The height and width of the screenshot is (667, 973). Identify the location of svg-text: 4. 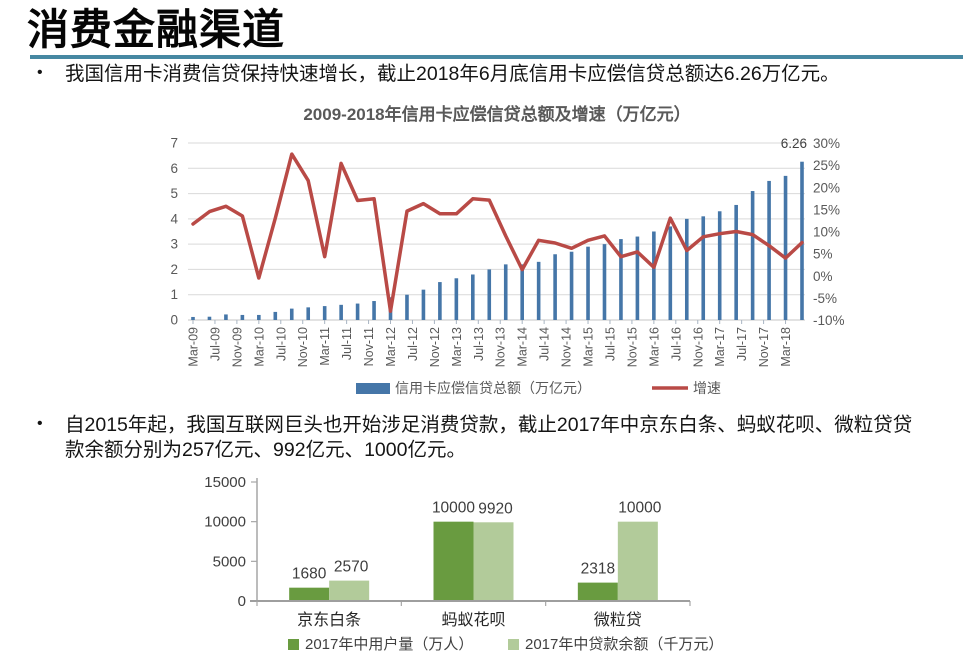
(174, 218).